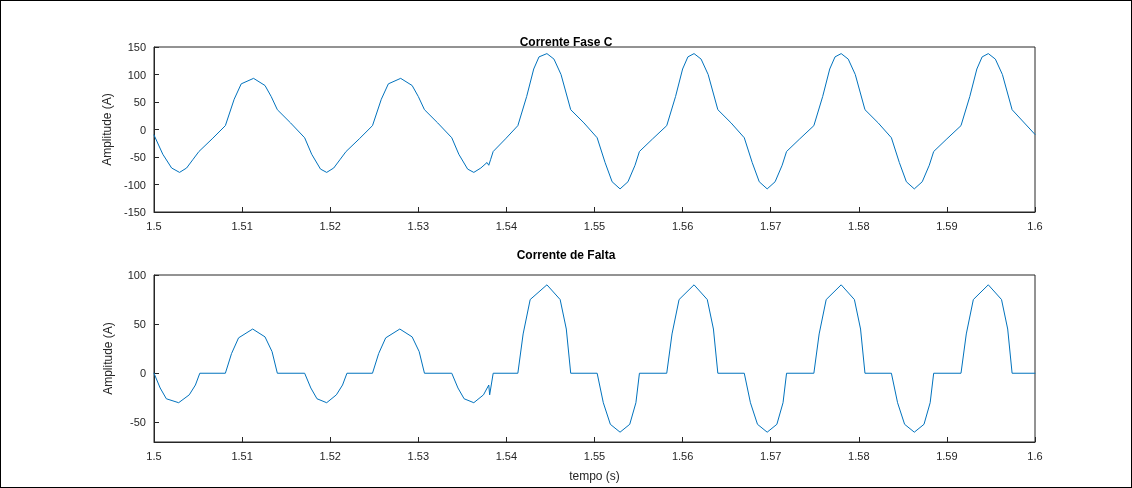  What do you see at coordinates (566, 42) in the screenshot?
I see `chart-title: Corrente Fase C` at bounding box center [566, 42].